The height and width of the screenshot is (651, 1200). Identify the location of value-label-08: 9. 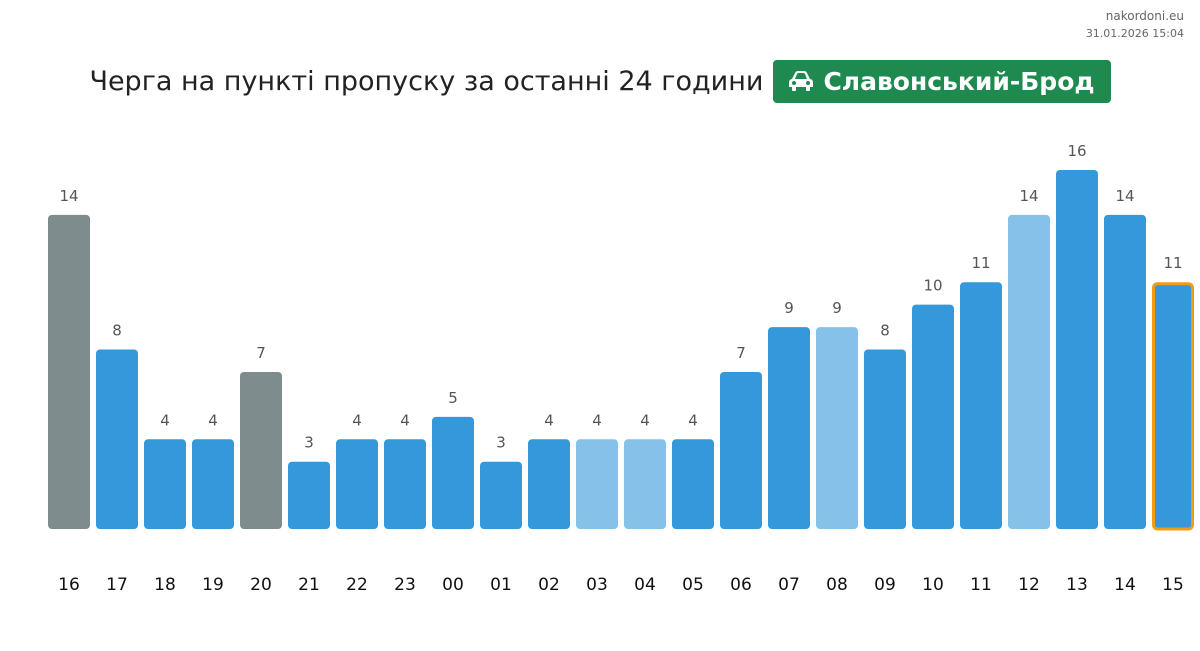
(837, 308).